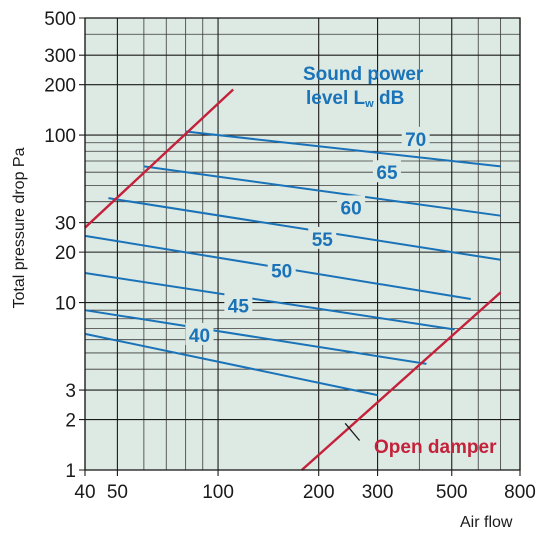 Image resolution: width=555 pixels, height=538 pixels. What do you see at coordinates (84, 492) in the screenshot?
I see `x-tick-label: 40` at bounding box center [84, 492].